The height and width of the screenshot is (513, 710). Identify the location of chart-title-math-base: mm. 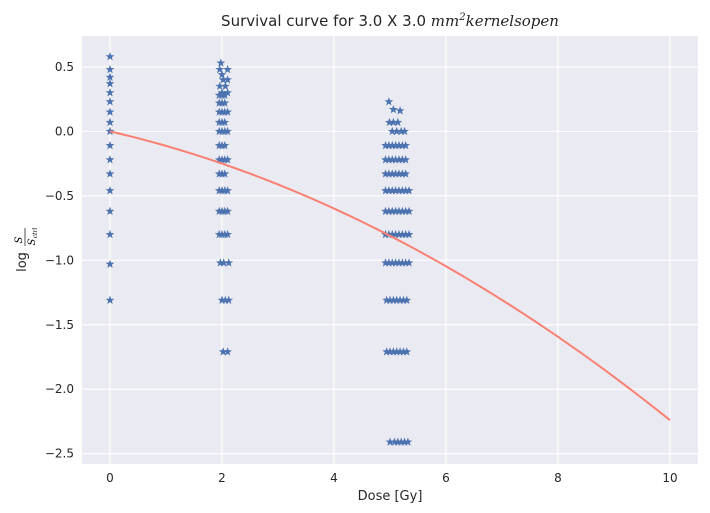
(445, 21).